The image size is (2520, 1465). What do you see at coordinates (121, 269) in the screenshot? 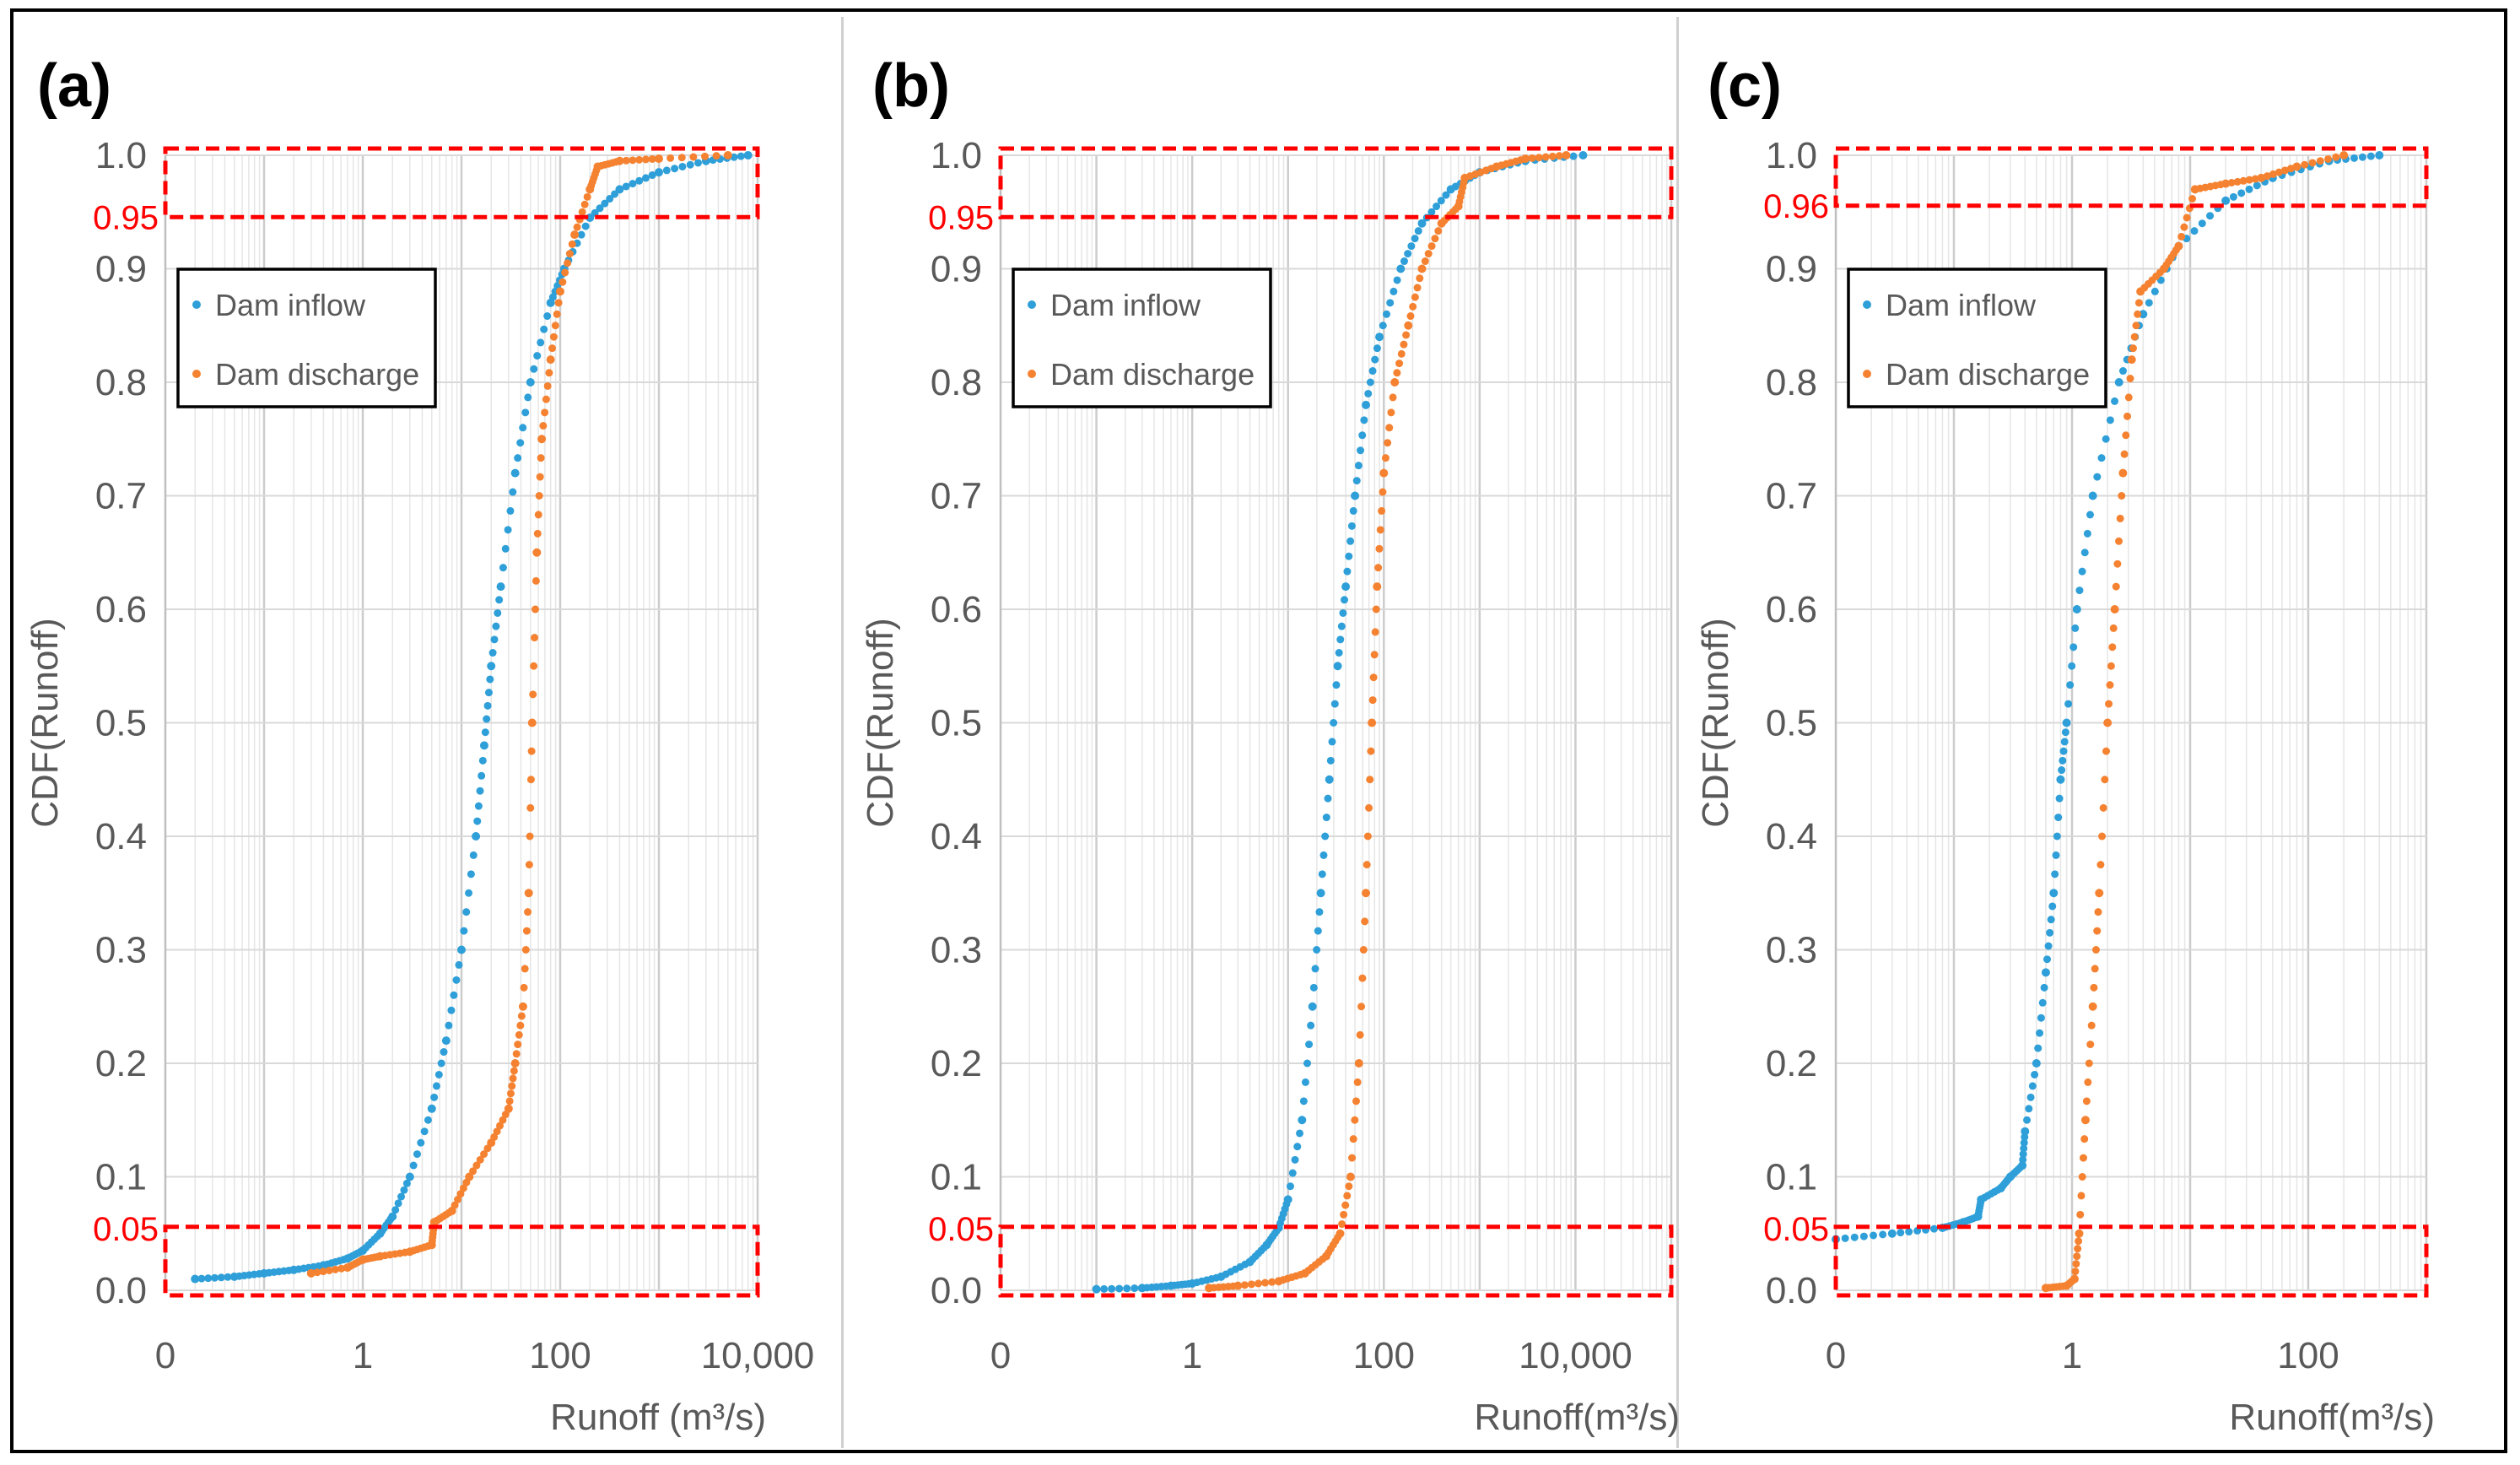
I see `y-tick-label: 0.9` at bounding box center [121, 269].